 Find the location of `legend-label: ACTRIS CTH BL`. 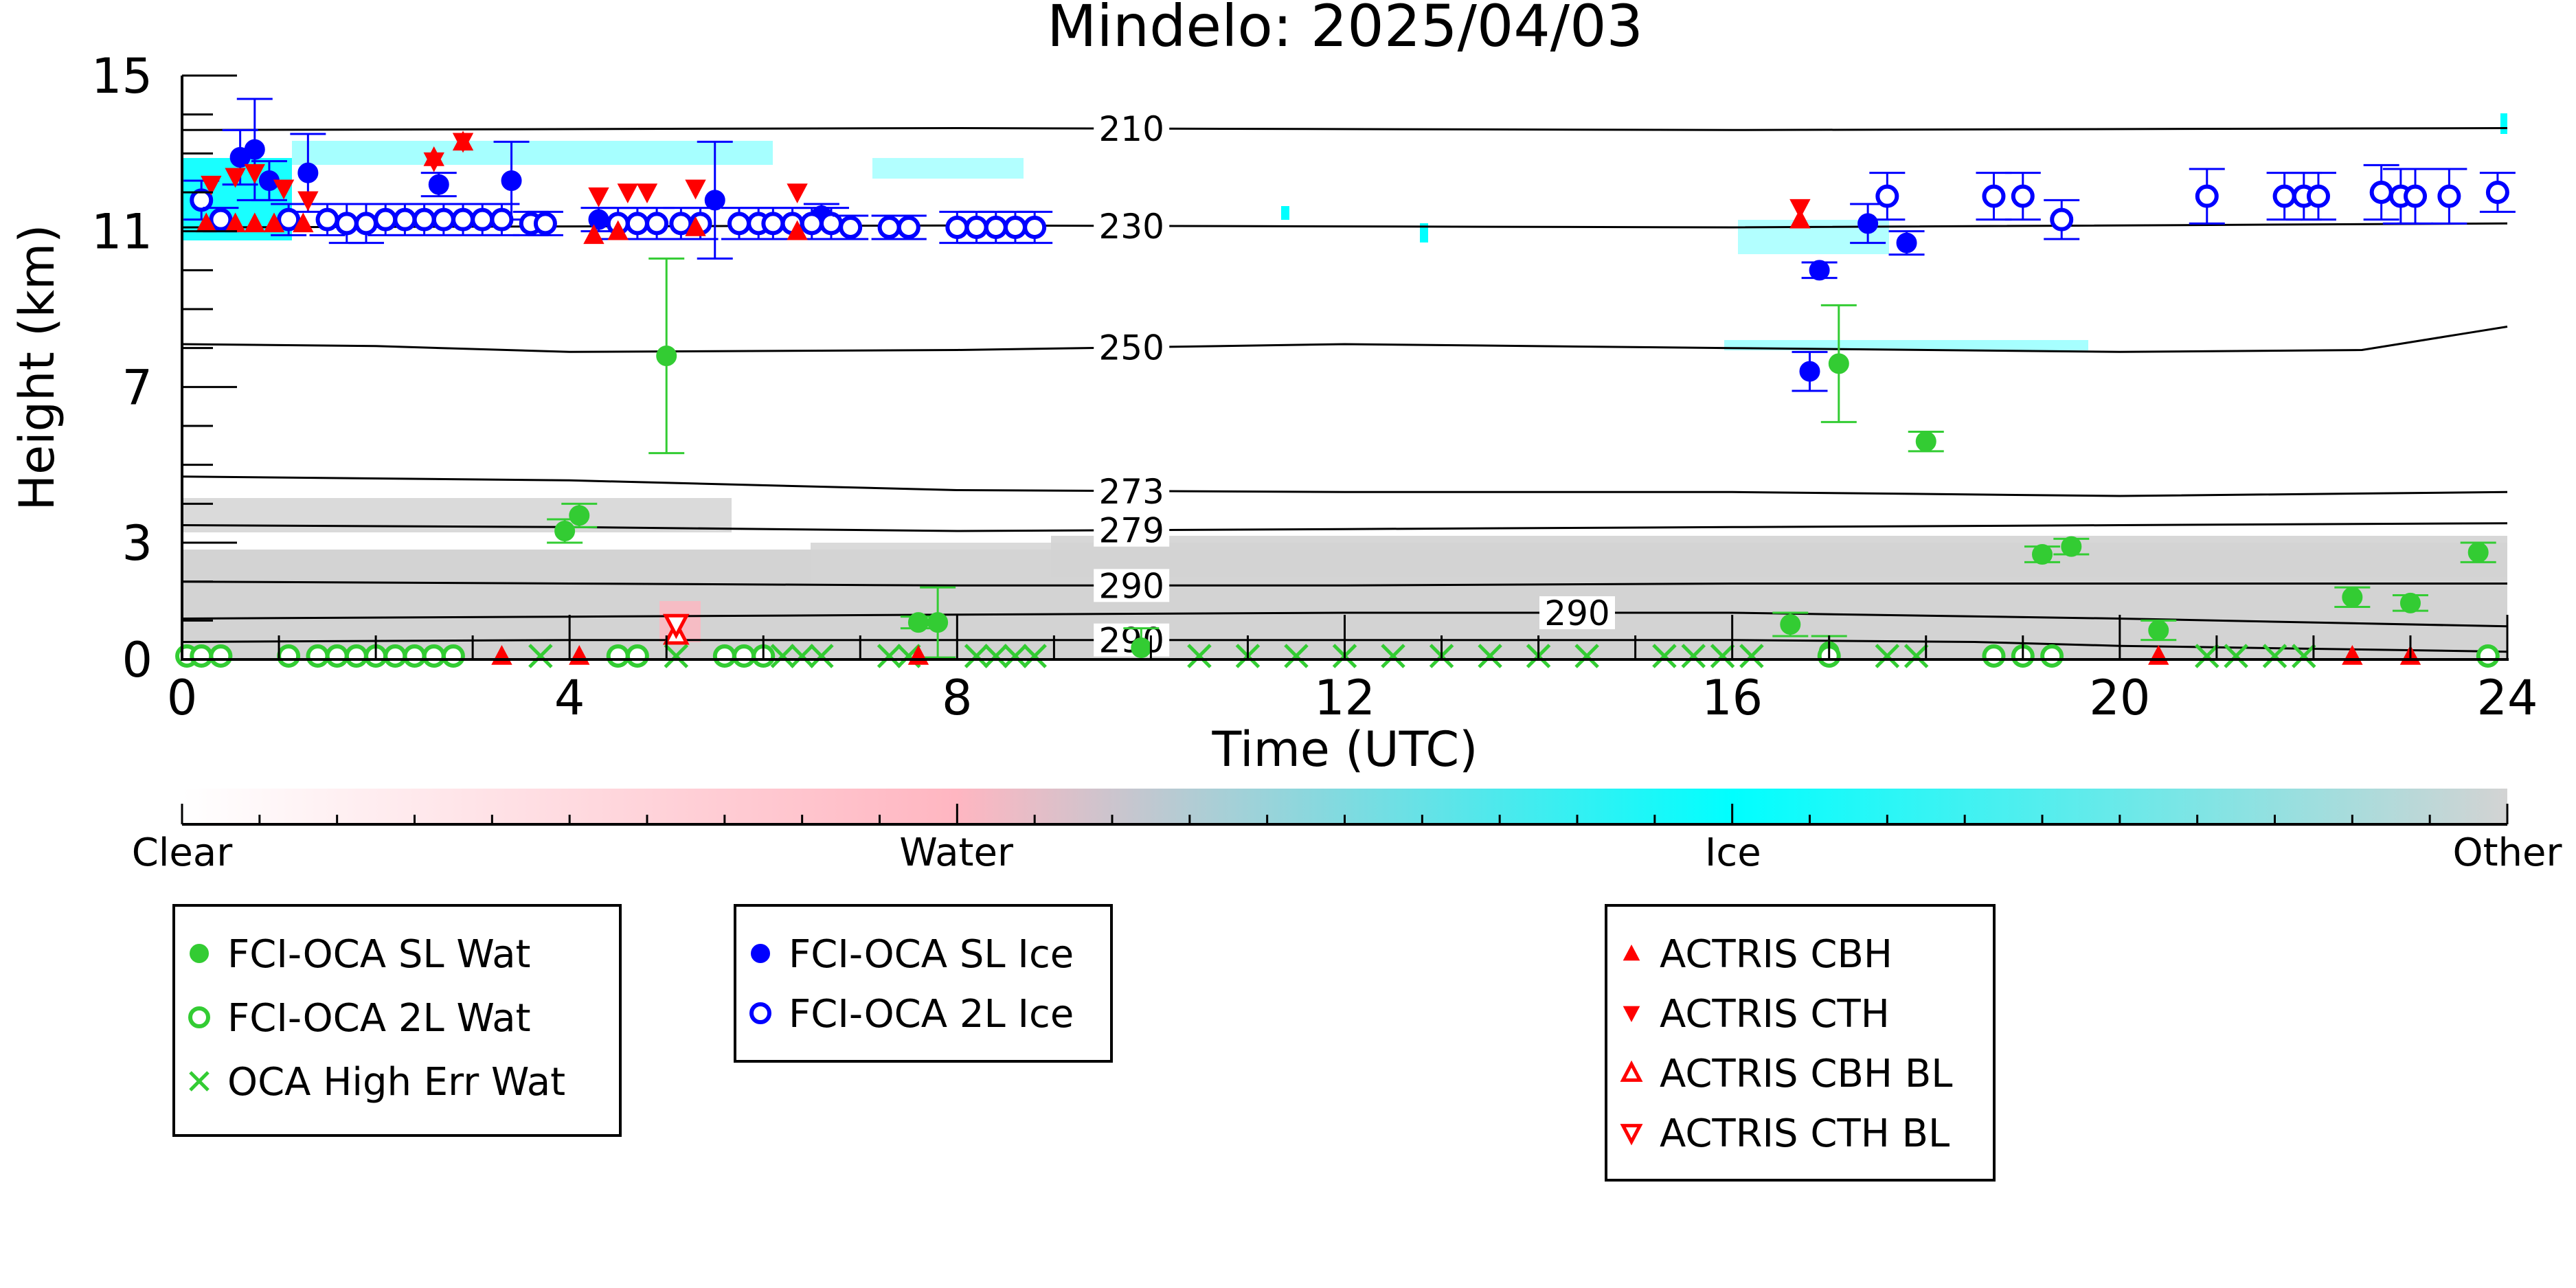

legend-label: ACTRIS CTH BL is located at coordinates (1805, 1133).